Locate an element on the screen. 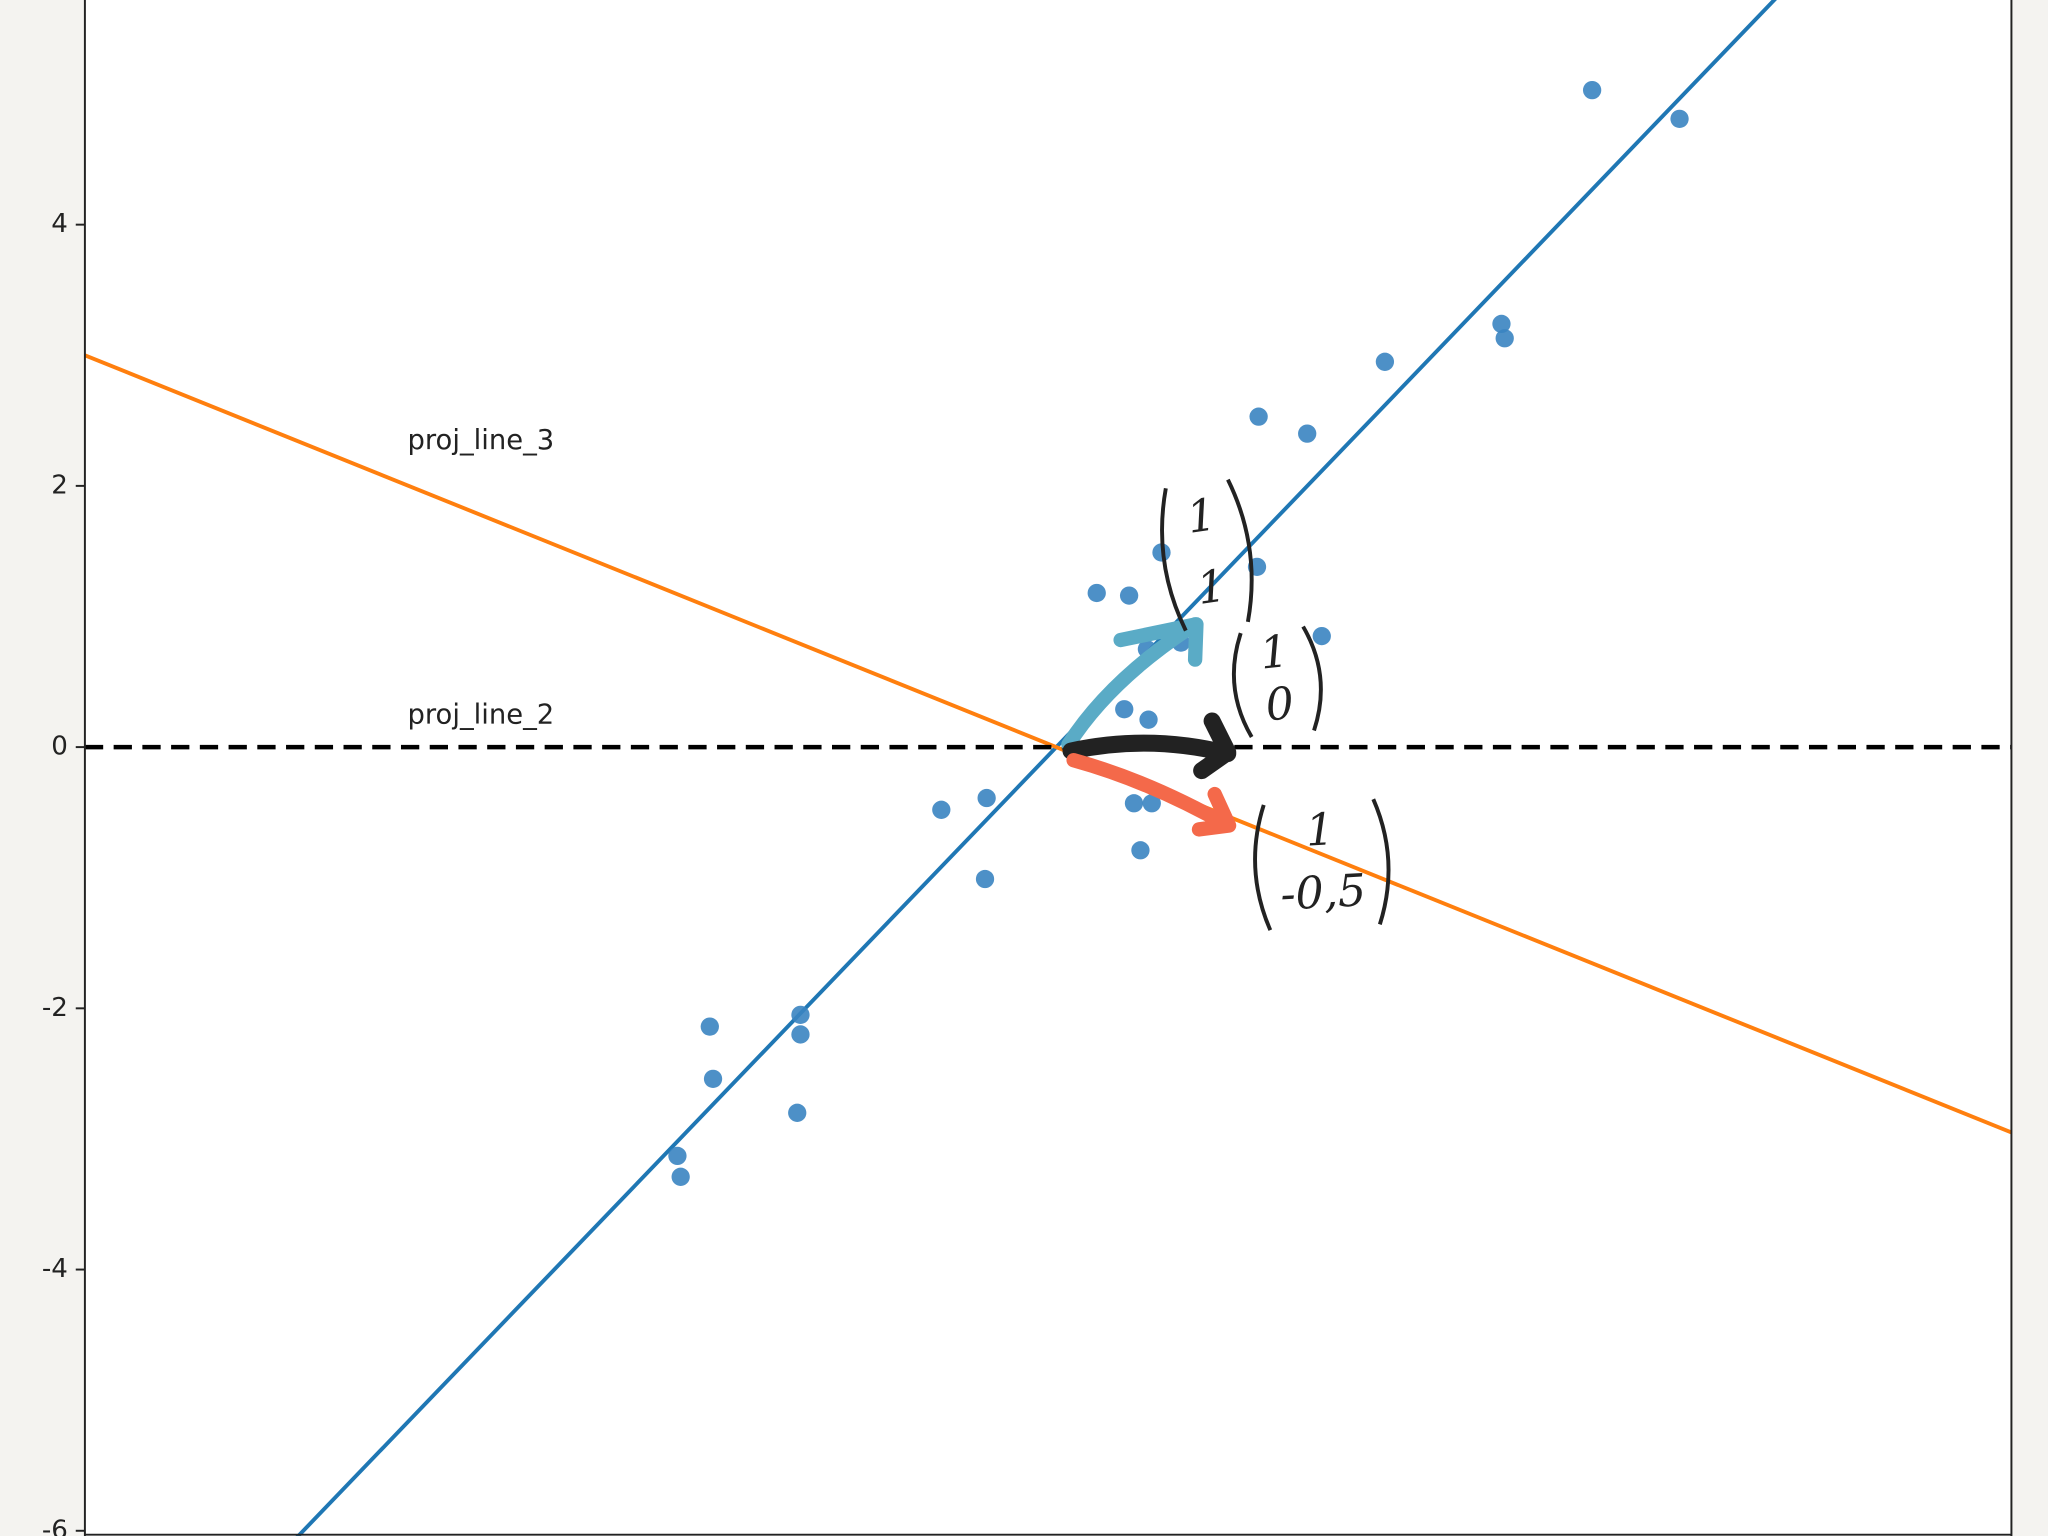 This screenshot has width=2048, height=1536. vector-bottom: -0,5 is located at coordinates (1323, 892).